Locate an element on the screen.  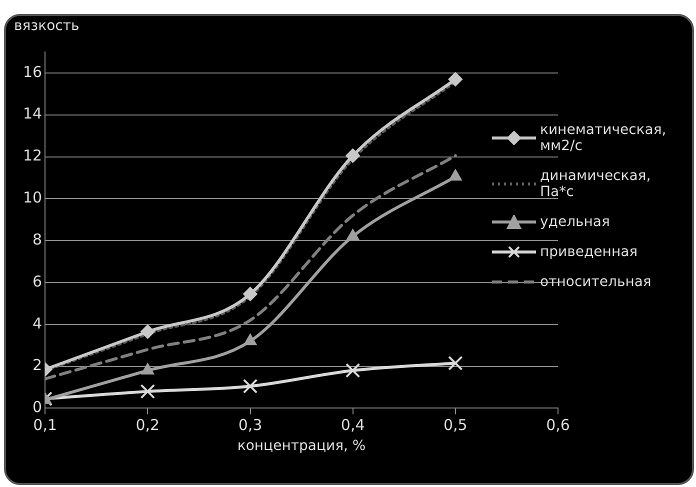
x-axis-title: концентрация, % is located at coordinates (301, 446).